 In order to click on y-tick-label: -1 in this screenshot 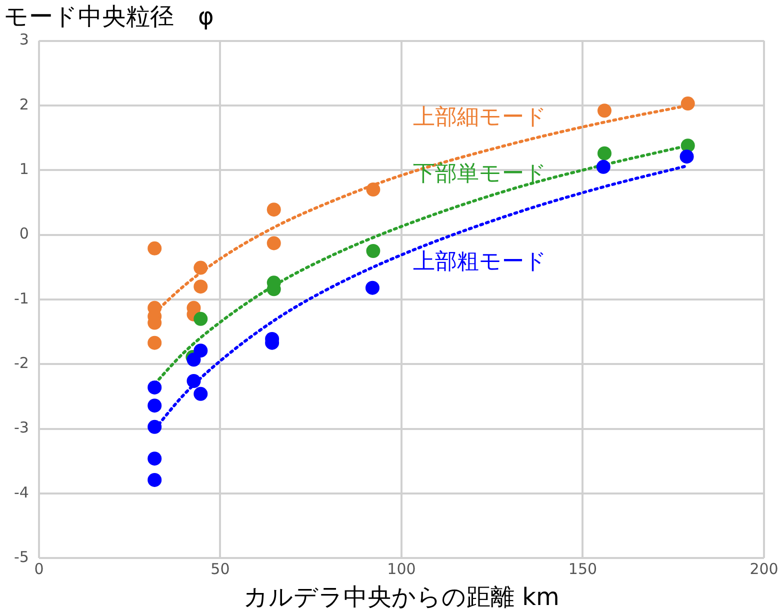, I will do `click(21, 298)`.